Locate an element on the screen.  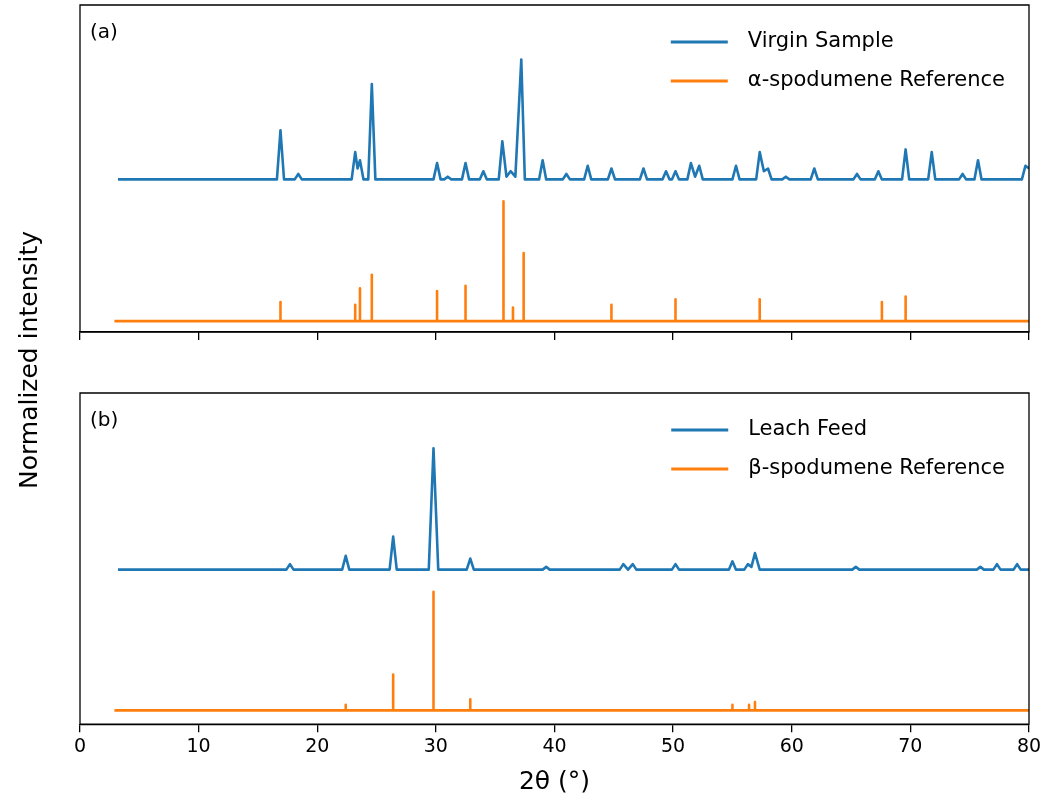
x-tick-label: 60 is located at coordinates (791, 744).